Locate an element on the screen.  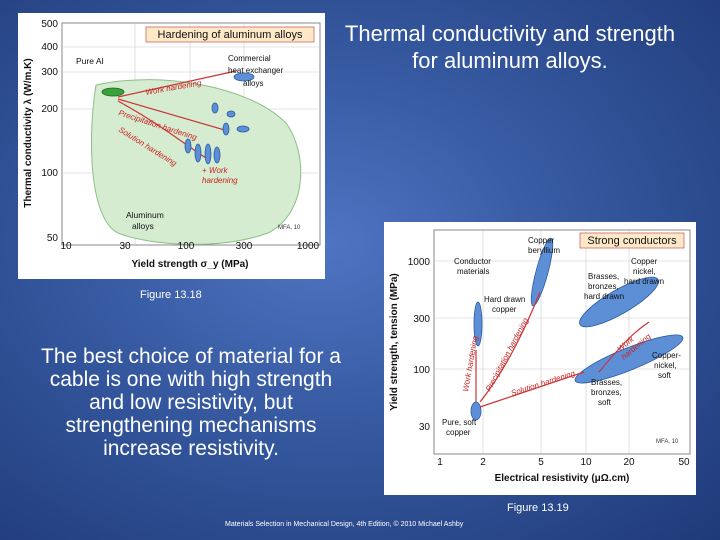
label-cupronickel-soft-3: soft is located at coordinates (665, 375).